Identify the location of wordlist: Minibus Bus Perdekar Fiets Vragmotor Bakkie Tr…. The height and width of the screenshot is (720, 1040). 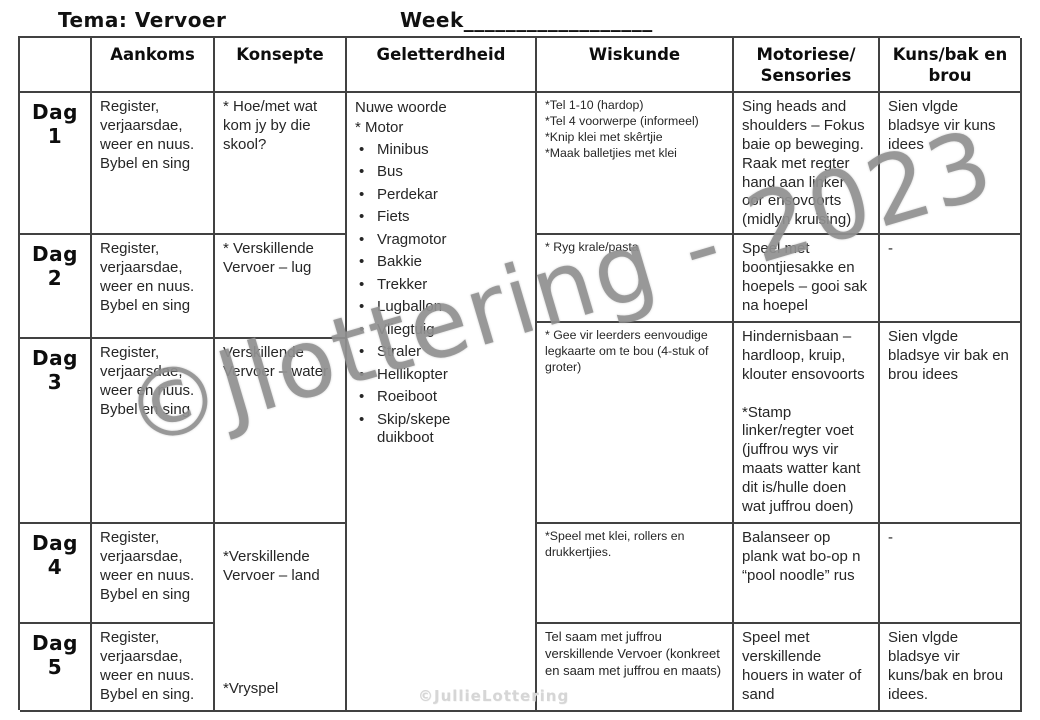
(441, 294).